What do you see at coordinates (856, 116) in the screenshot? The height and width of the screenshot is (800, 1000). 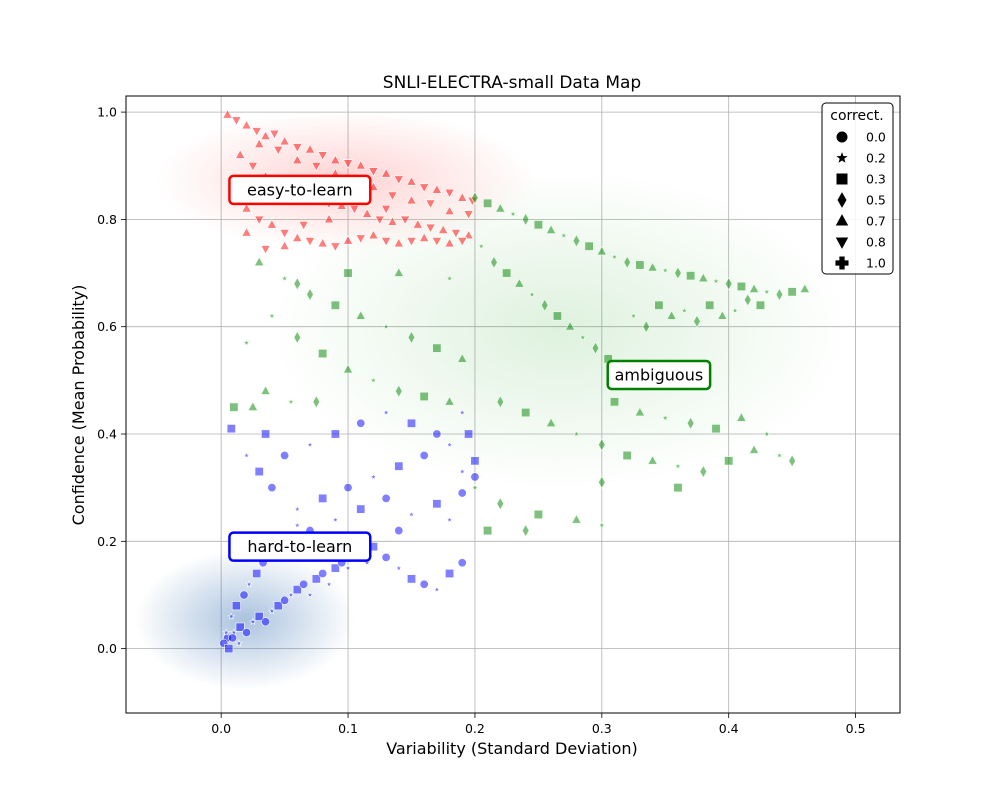 I see `legend-title: correct.` at bounding box center [856, 116].